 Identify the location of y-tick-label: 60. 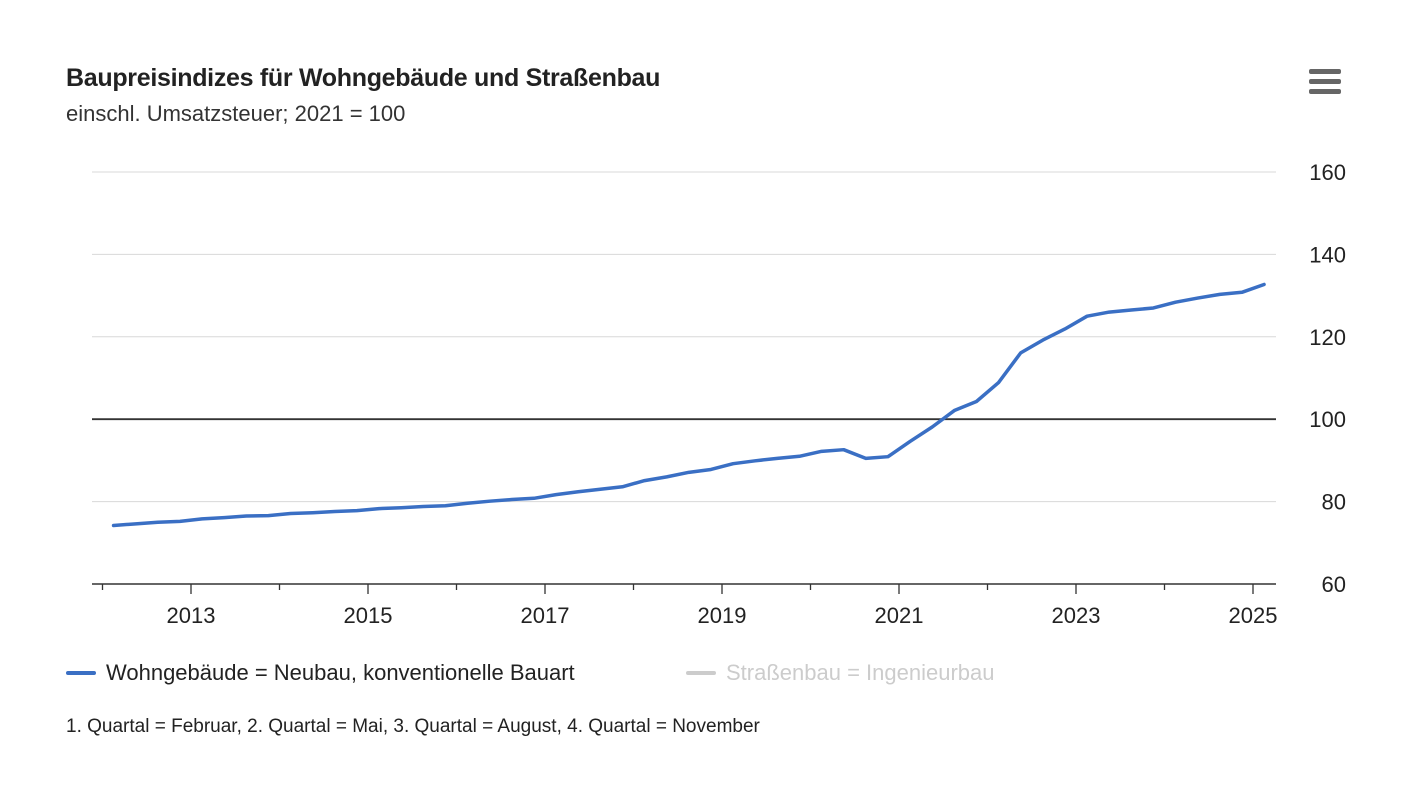
(1334, 584).